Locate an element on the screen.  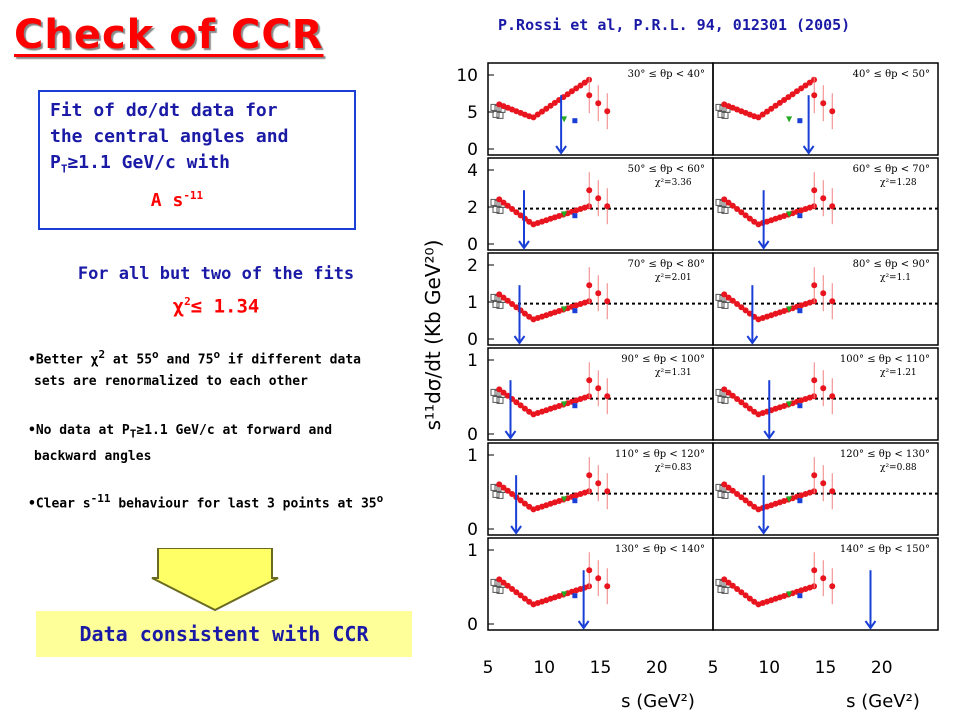
citation: P.Rossi et al, P.R.L. 94, 012301 (2005) is located at coordinates (674, 25).